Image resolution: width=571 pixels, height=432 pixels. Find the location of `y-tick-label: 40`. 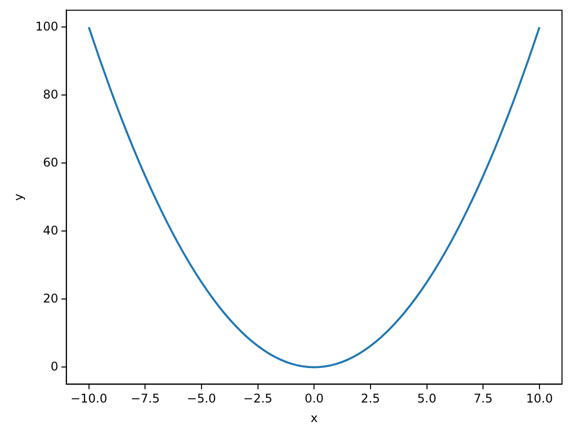

y-tick-label: 40 is located at coordinates (50, 230).